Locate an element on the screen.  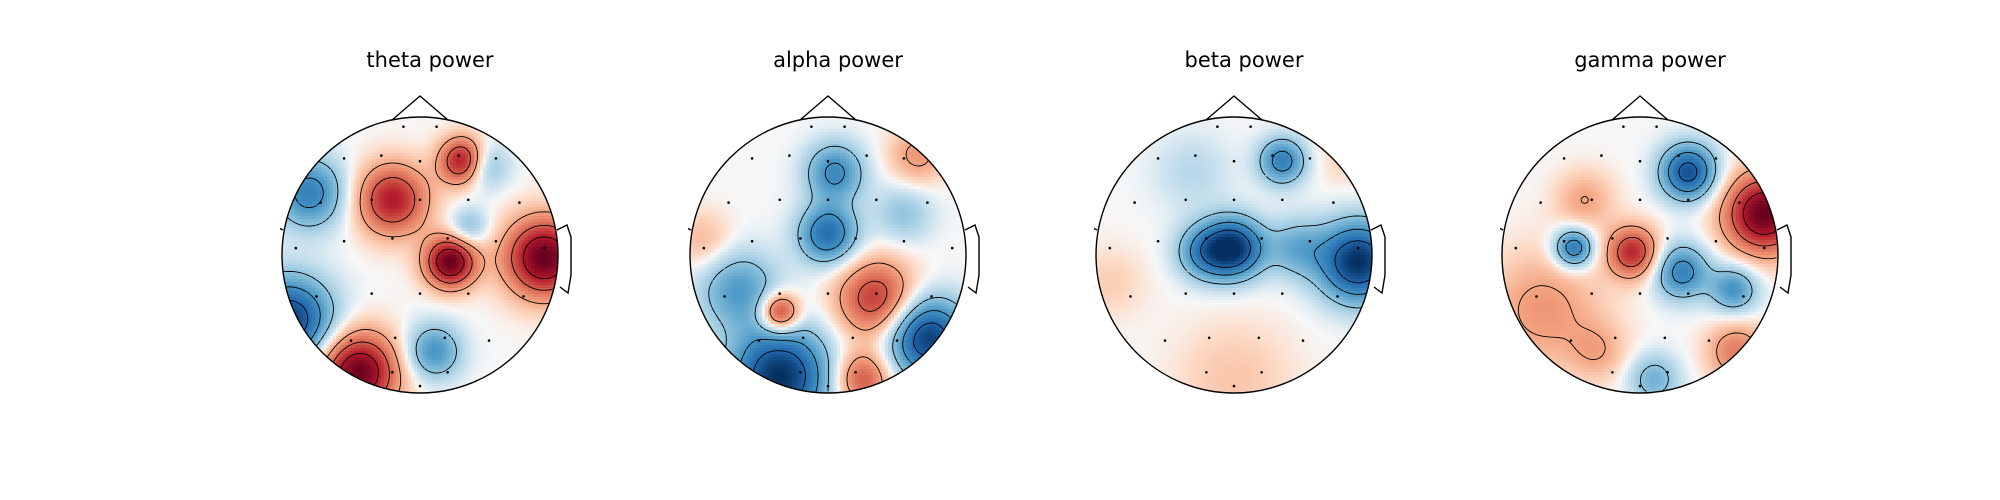
topomap-field is located at coordinates (828, 255).